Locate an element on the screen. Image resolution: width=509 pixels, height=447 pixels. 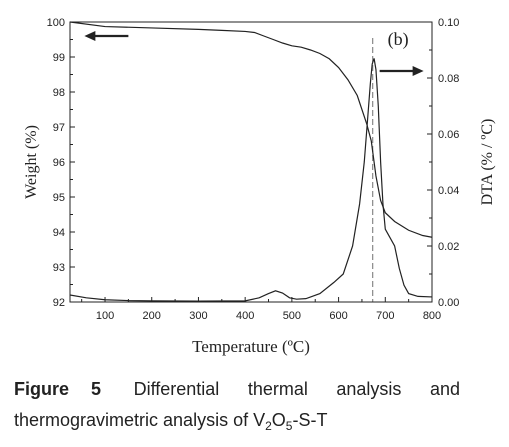
y-left-tick-label: 93 is located at coordinates (59, 268).